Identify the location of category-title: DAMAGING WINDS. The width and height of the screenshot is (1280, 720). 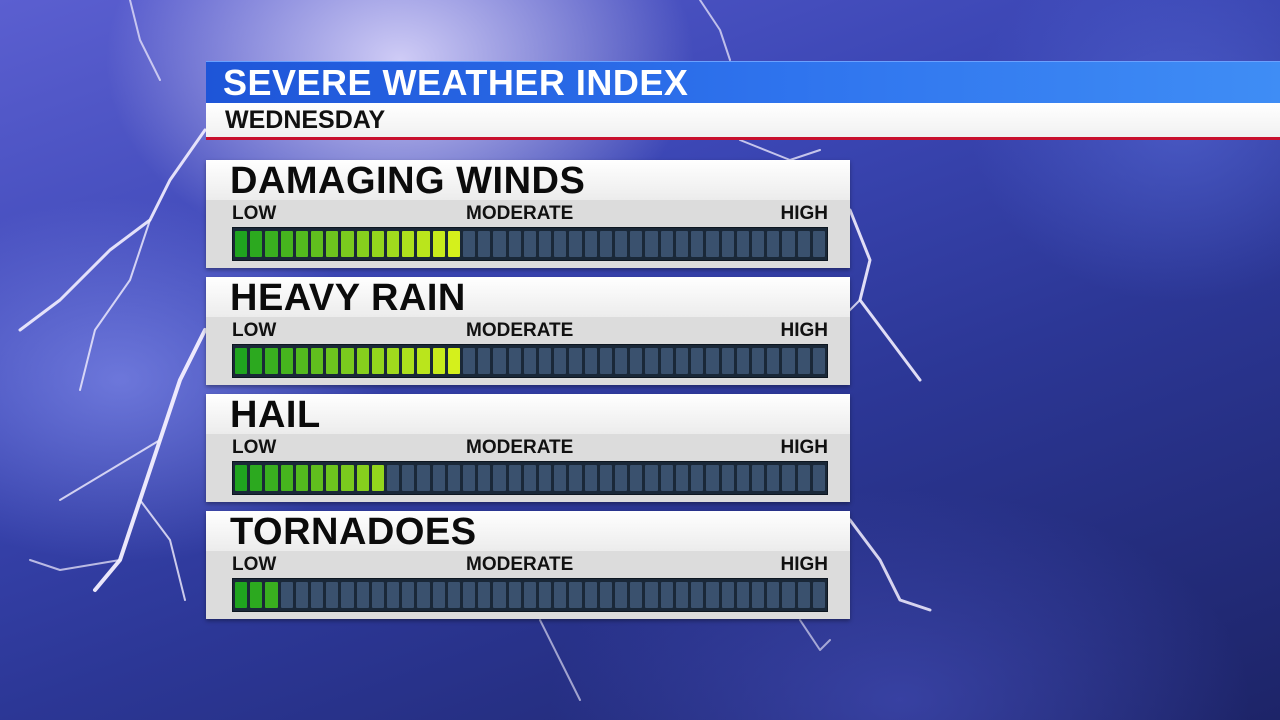
(528, 181).